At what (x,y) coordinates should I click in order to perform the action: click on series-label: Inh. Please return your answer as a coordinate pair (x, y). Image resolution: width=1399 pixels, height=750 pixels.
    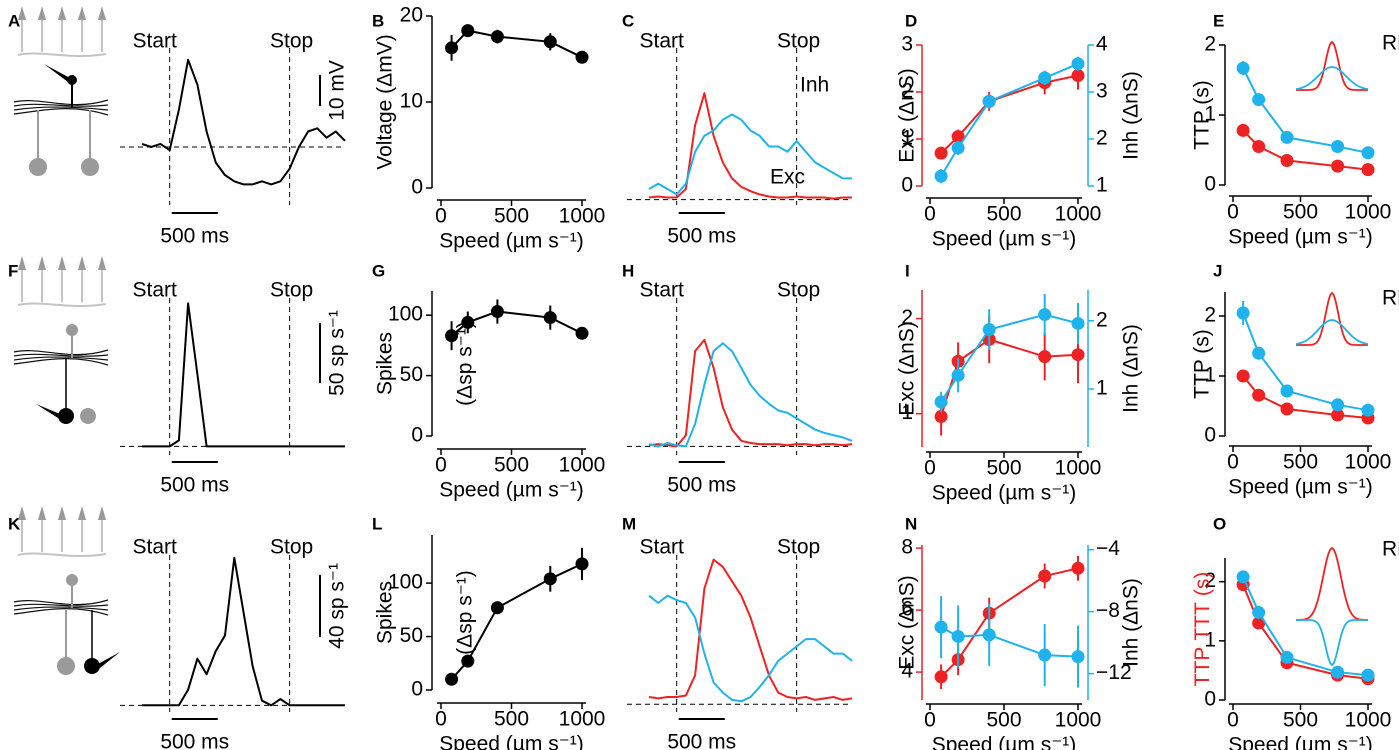
    Looking at the image, I should click on (814, 85).